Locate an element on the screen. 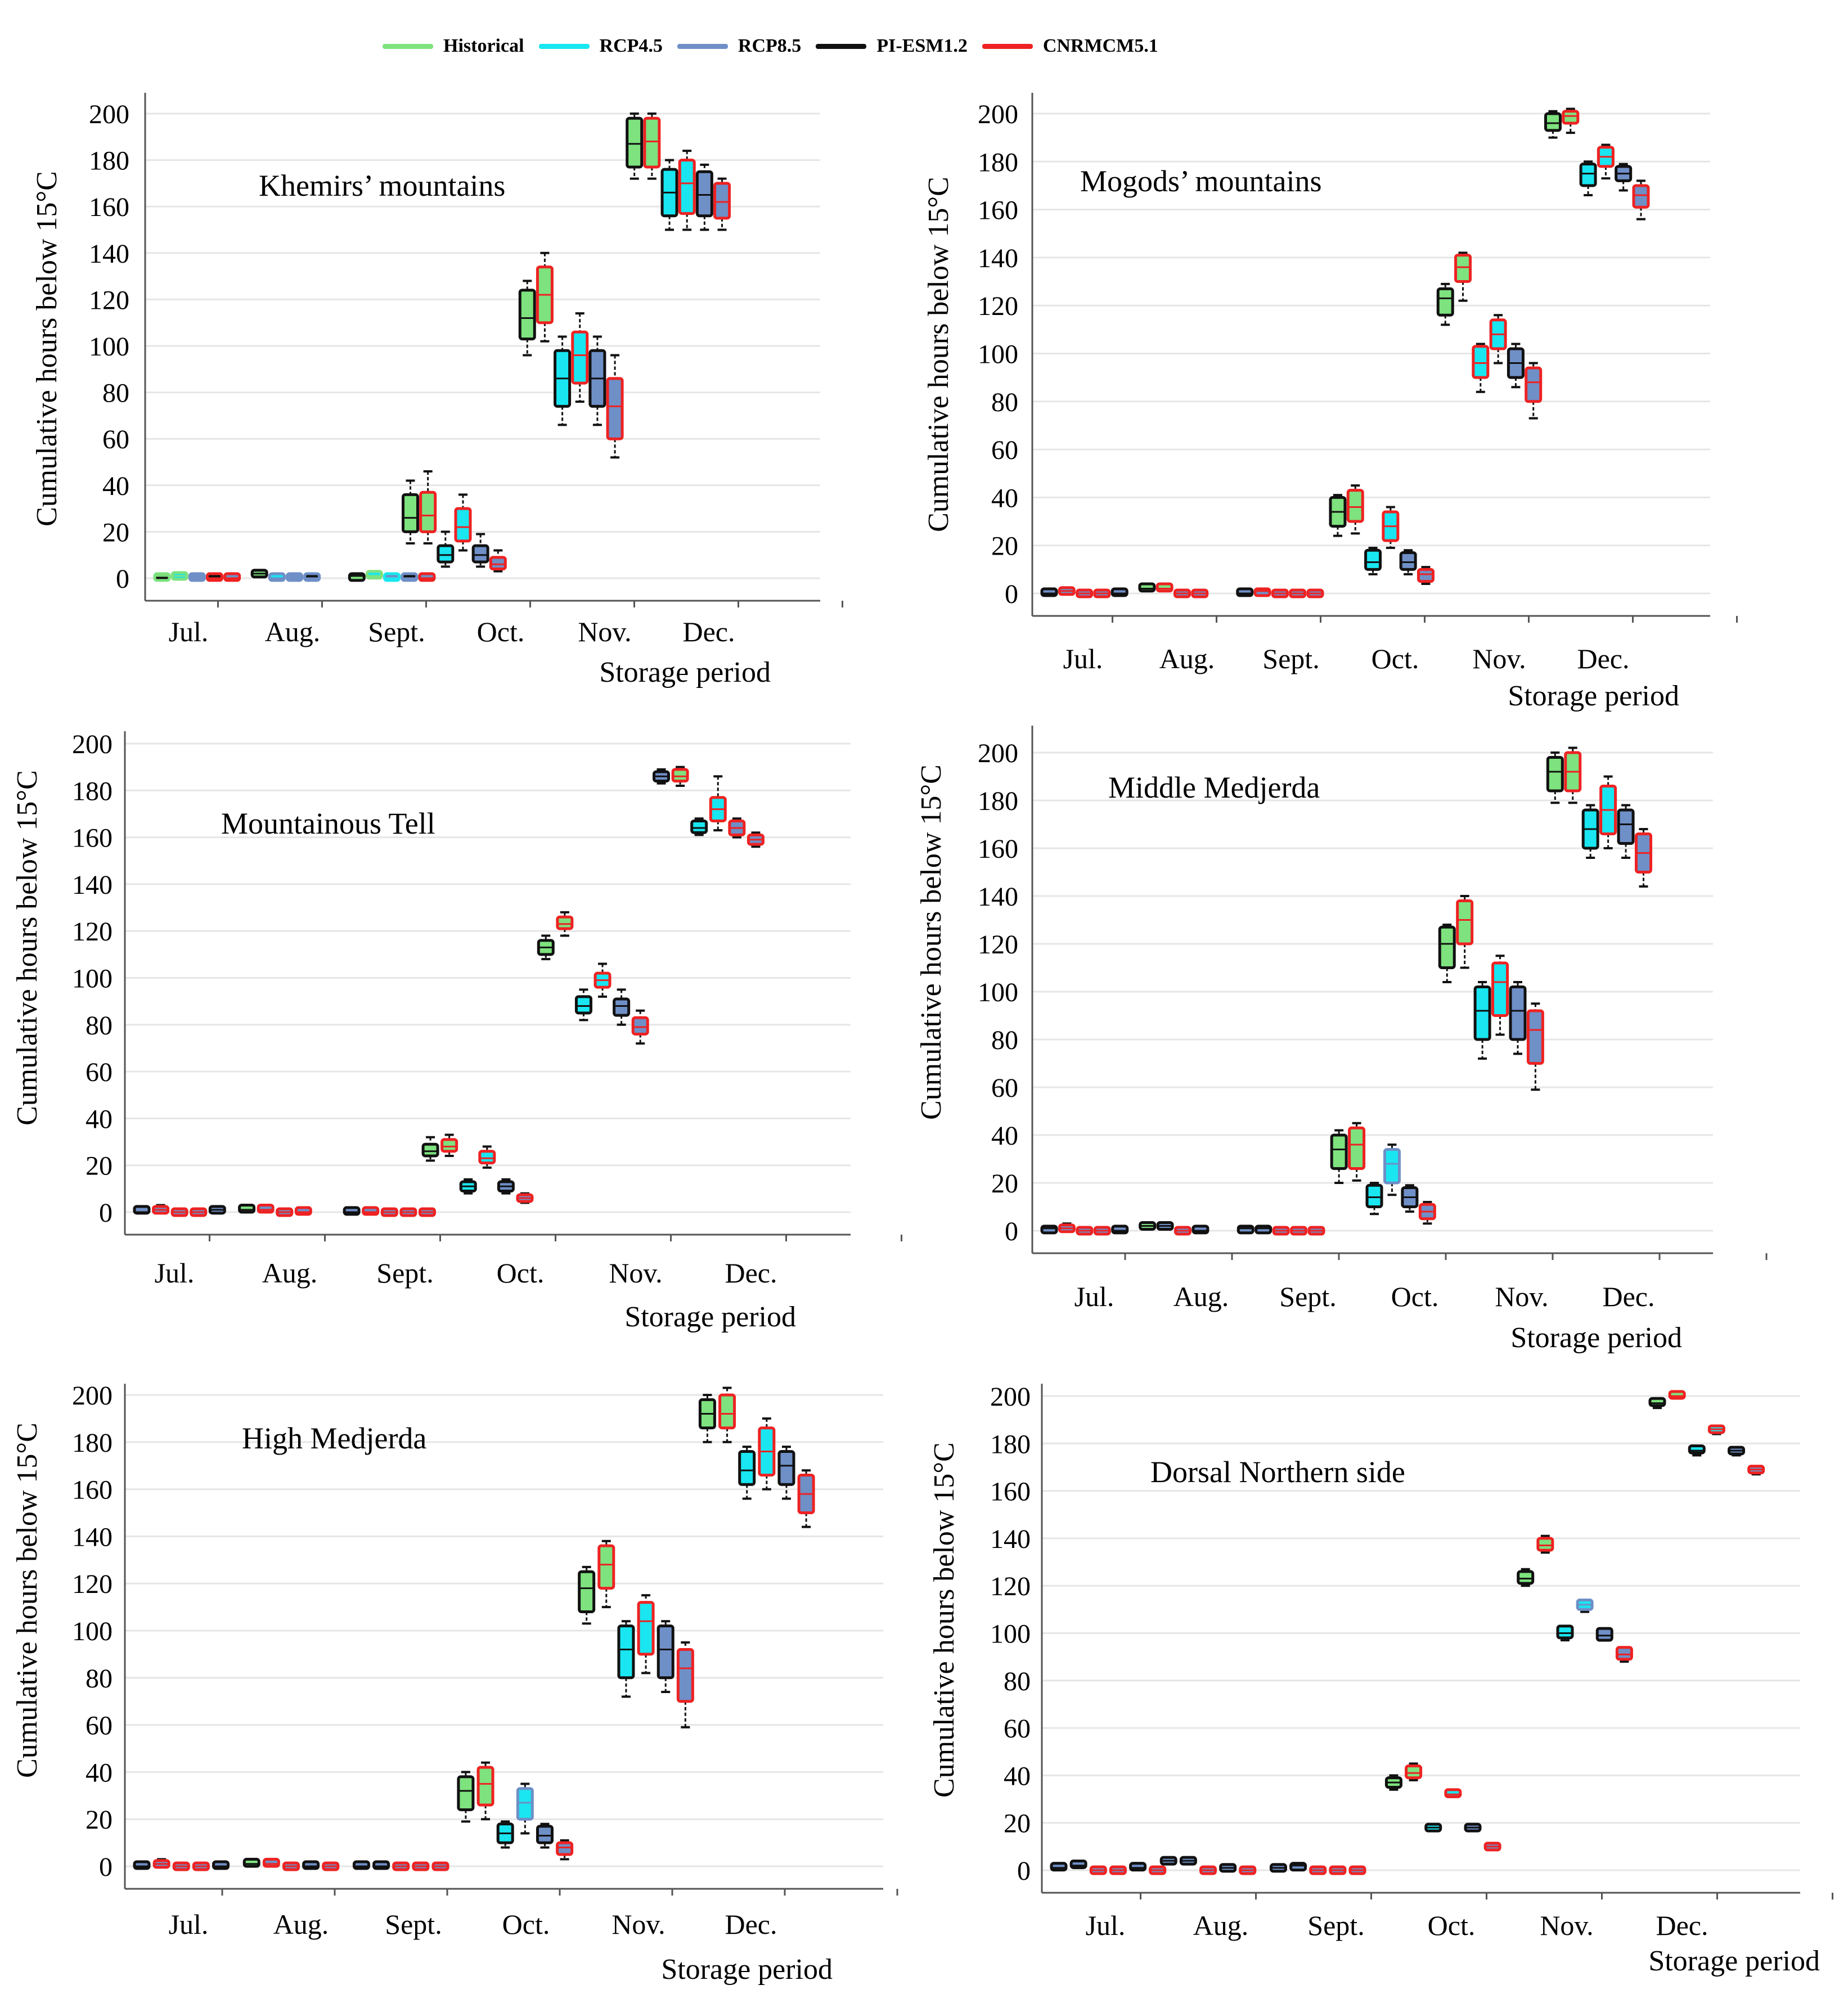  y-tick-label: 60 is located at coordinates (99, 1726).